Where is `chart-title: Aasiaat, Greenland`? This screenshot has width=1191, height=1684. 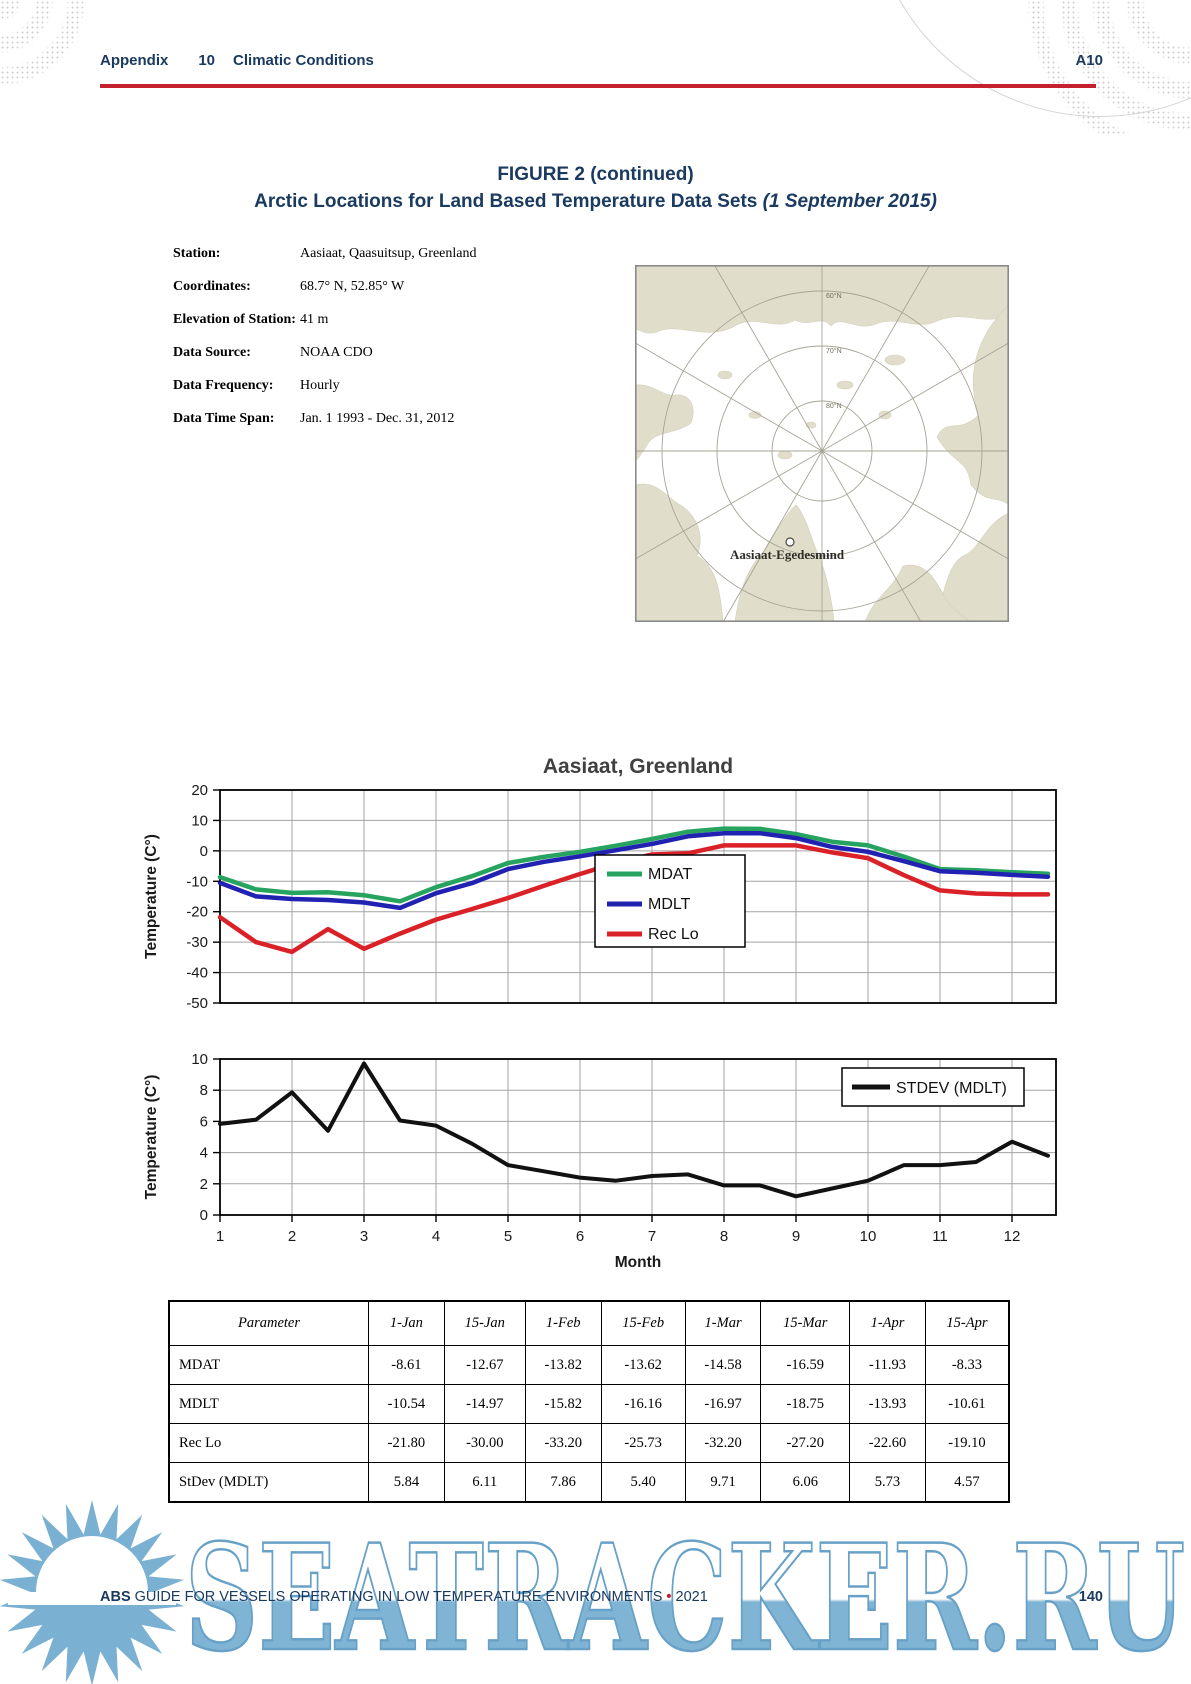
chart-title: Aasiaat, Greenland is located at coordinates (638, 766).